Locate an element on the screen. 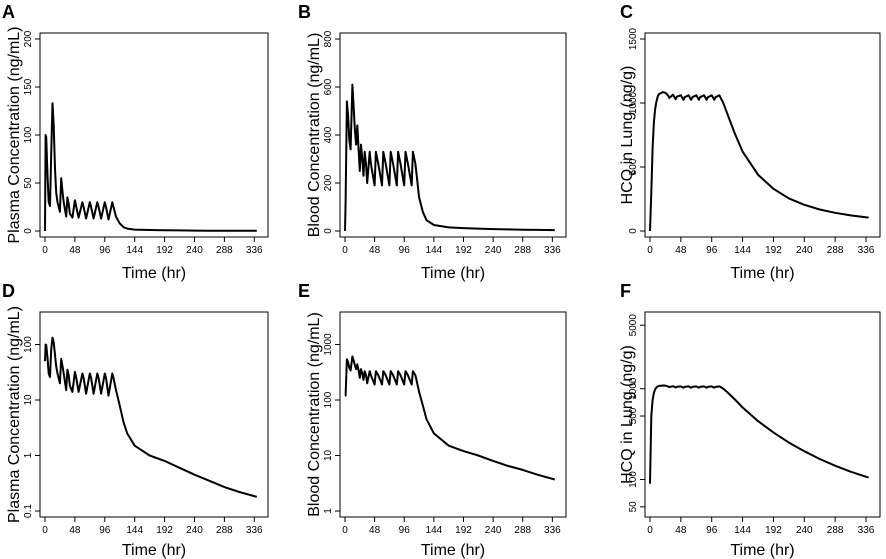  y-tick-label: 0.1 is located at coordinates (28, 511).